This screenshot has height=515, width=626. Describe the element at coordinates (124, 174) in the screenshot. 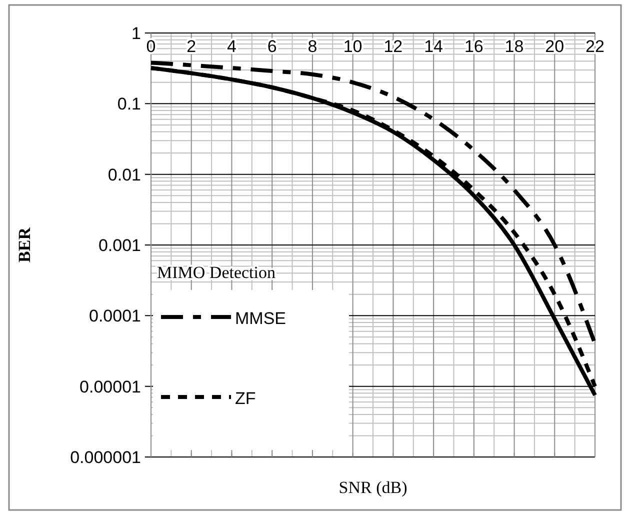

I see `y-tick-label: 0.01` at that location.